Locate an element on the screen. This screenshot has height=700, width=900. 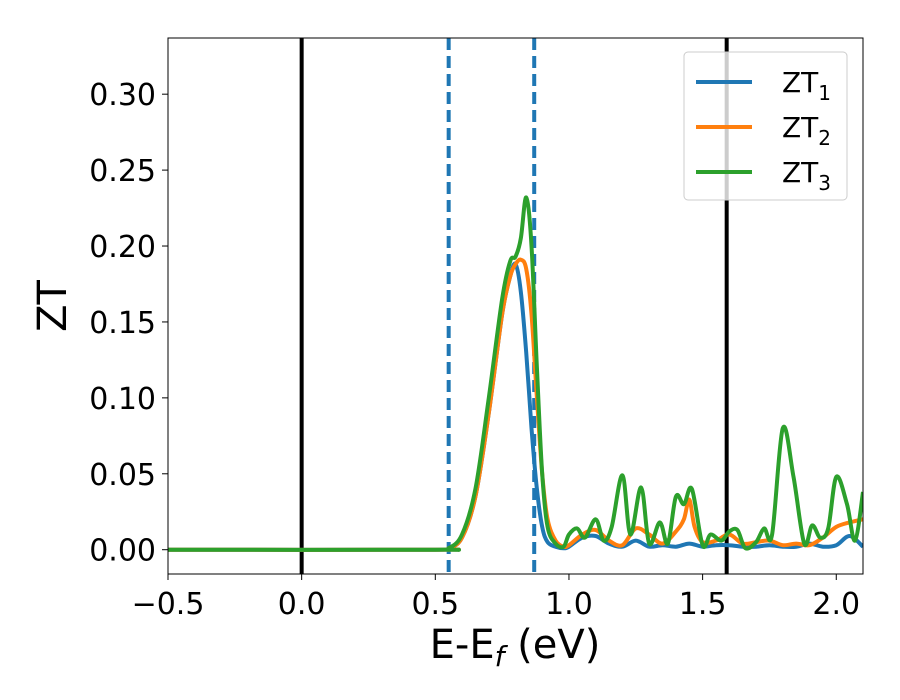
y-tick-label: 0.20 is located at coordinates (122, 247).